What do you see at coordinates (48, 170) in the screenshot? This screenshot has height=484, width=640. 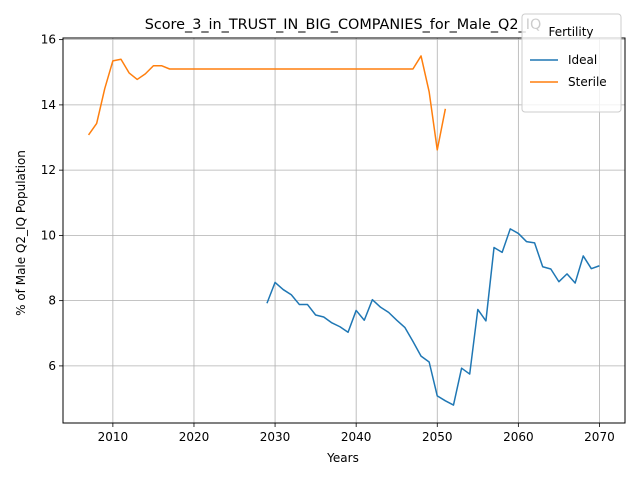 I see `y-tick-label: 12` at bounding box center [48, 170].